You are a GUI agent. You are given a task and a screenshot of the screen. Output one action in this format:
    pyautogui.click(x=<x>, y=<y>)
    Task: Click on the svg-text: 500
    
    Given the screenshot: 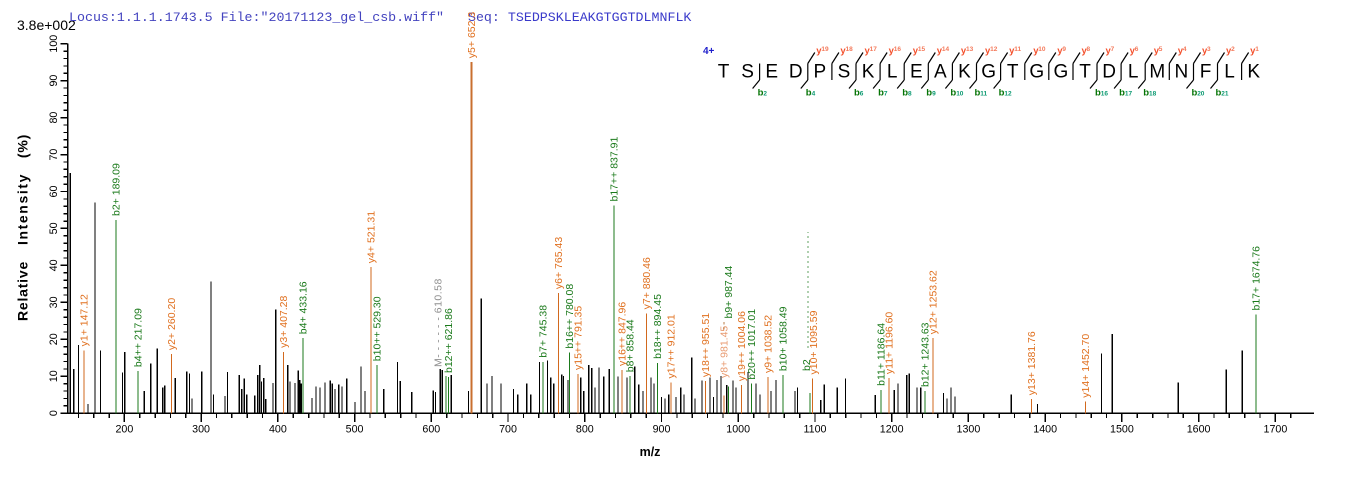 What is the action you would take?
    pyautogui.click(x=355, y=430)
    